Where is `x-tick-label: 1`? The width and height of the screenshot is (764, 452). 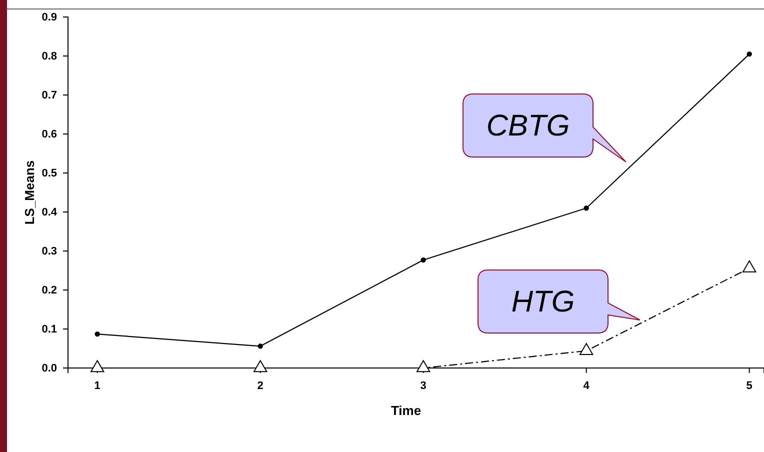 x-tick-label: 1 is located at coordinates (97, 386).